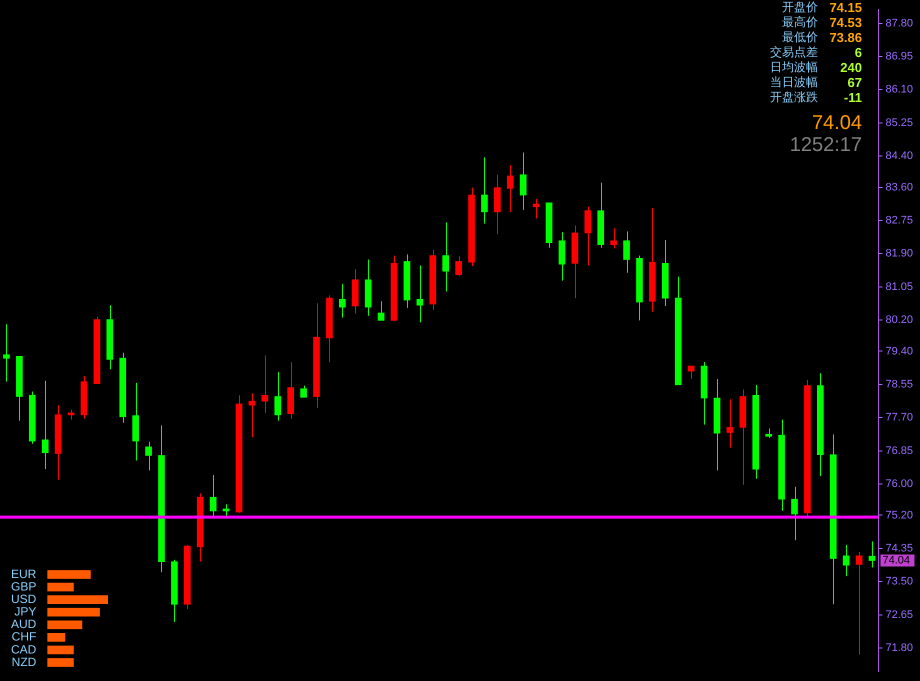 The height and width of the screenshot is (681, 920). I want to click on y-tick-label: CAD, so click(24, 649).